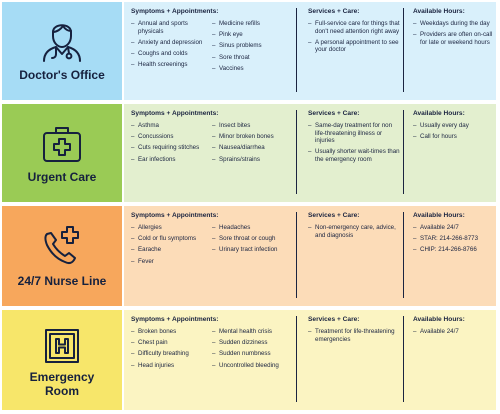  I want to click on list-item: Sore throat or cough, so click(250, 239).